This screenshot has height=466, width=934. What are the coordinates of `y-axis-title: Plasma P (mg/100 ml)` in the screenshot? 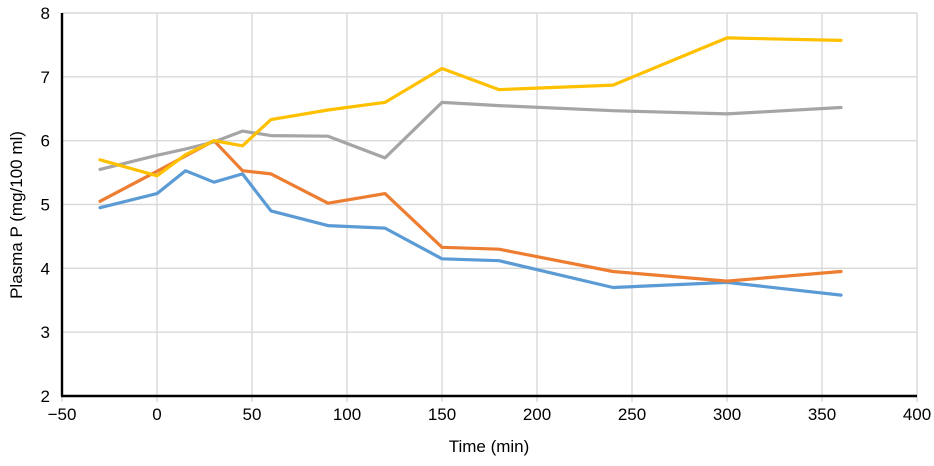 It's located at (16, 215).